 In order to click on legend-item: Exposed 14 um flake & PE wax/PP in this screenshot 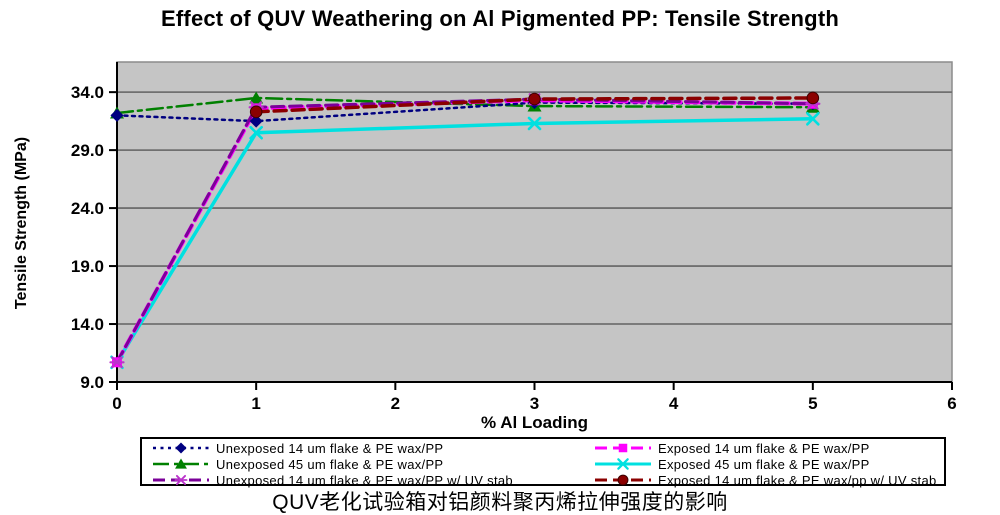, I will do `click(767, 448)`.